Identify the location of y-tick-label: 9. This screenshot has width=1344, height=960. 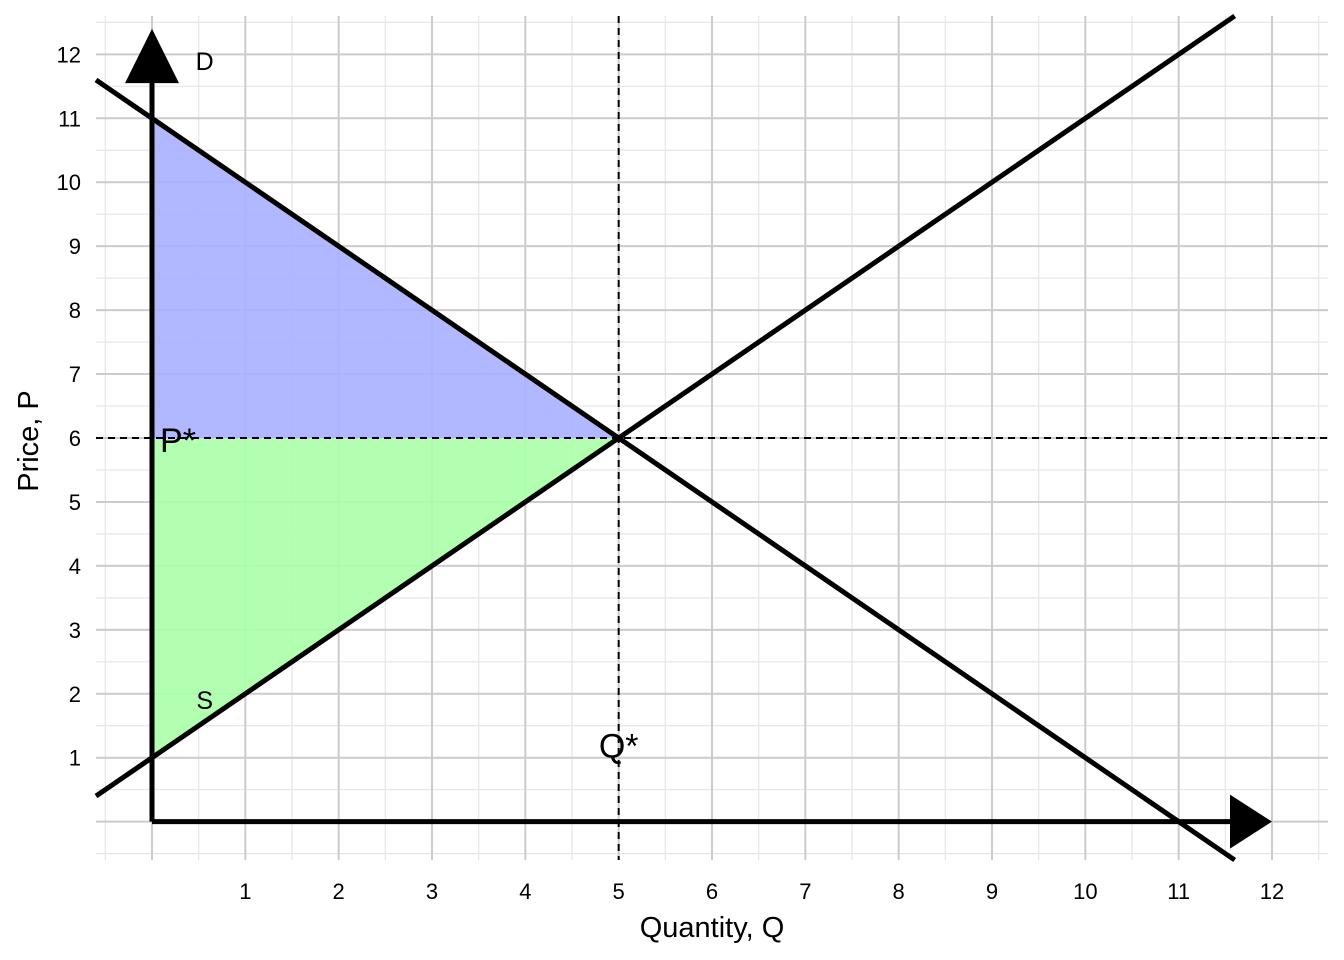
(75, 246).